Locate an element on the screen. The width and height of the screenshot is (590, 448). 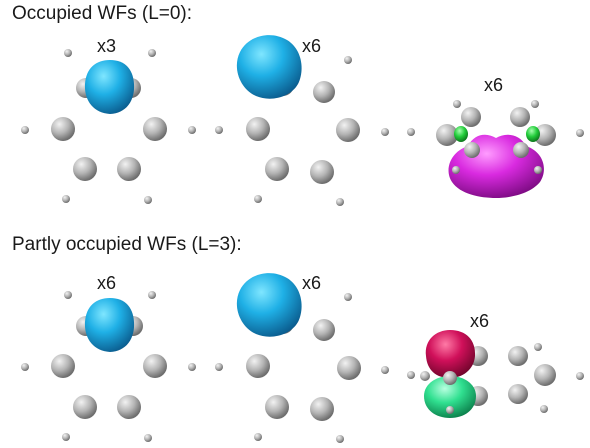
section-title-occupied: Occupied WFs (L=0): is located at coordinates (102, 13).